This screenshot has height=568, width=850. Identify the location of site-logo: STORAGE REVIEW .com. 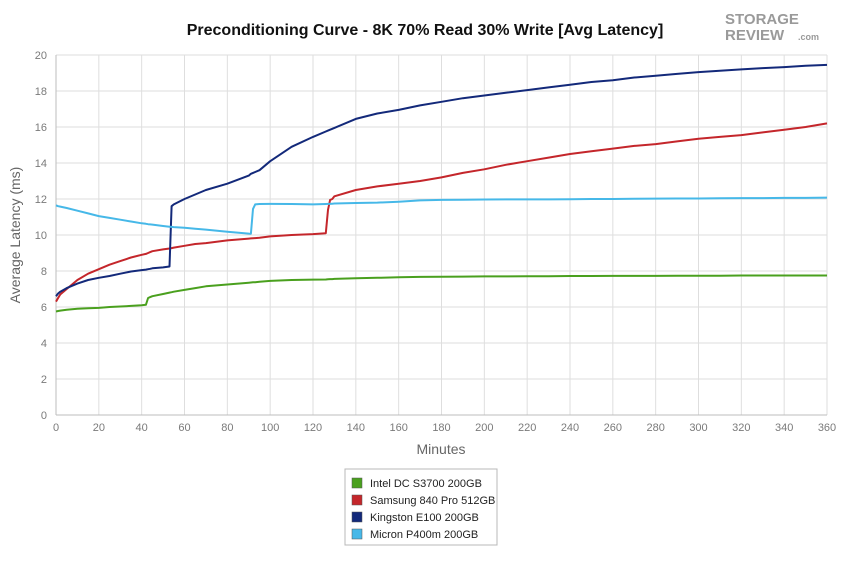
(772, 27).